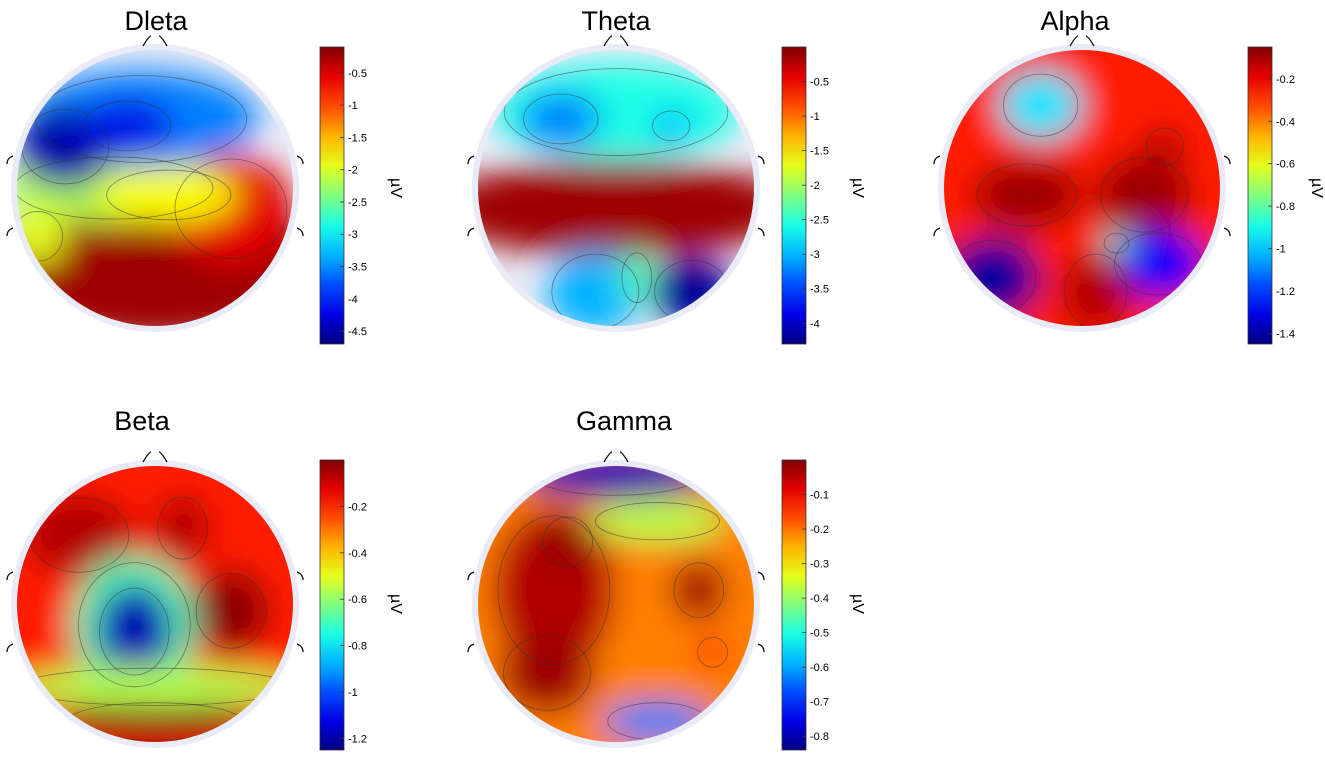 The image size is (1325, 764). I want to click on colorbar-tick-label: -2, so click(353, 171).